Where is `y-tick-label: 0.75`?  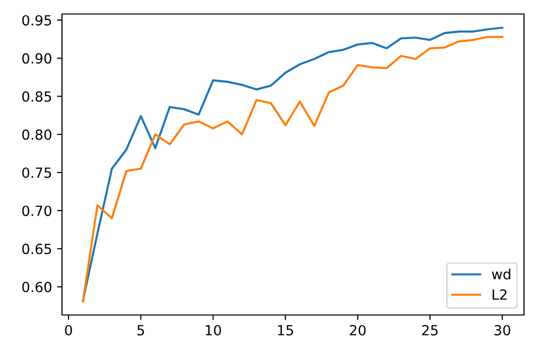
y-tick-label: 0.75 is located at coordinates (37, 172).